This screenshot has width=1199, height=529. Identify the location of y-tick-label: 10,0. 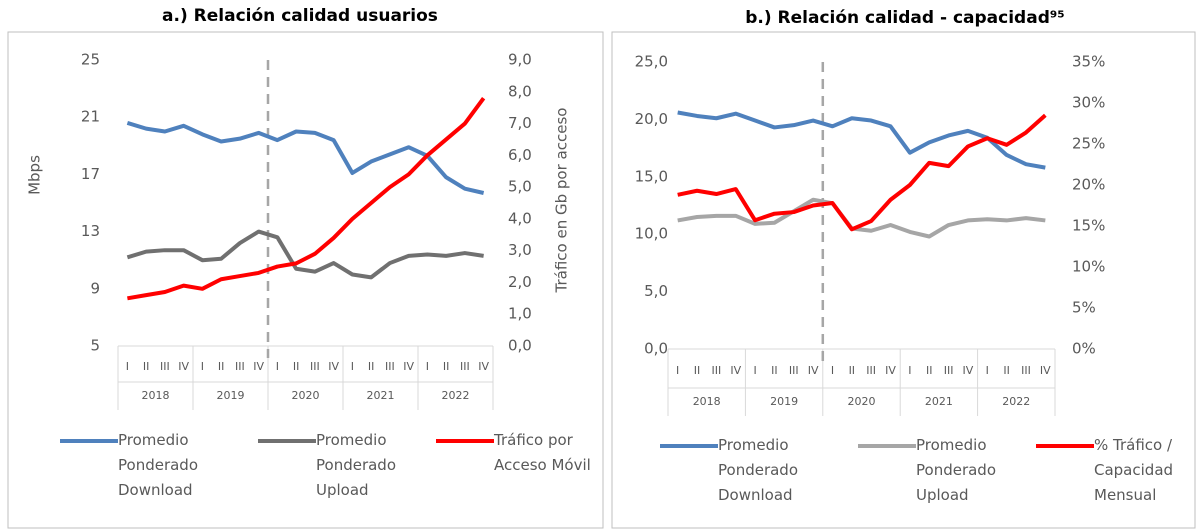
(651, 234).